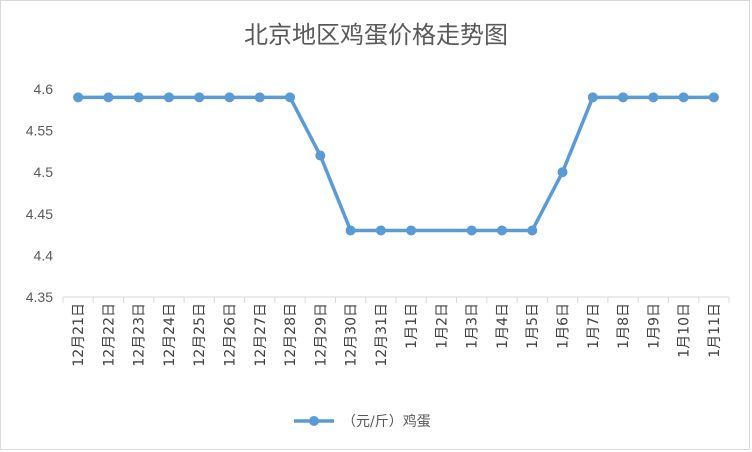 The width and height of the screenshot is (752, 452). I want to click on x-tick-label: 1月6日, so click(564, 326).